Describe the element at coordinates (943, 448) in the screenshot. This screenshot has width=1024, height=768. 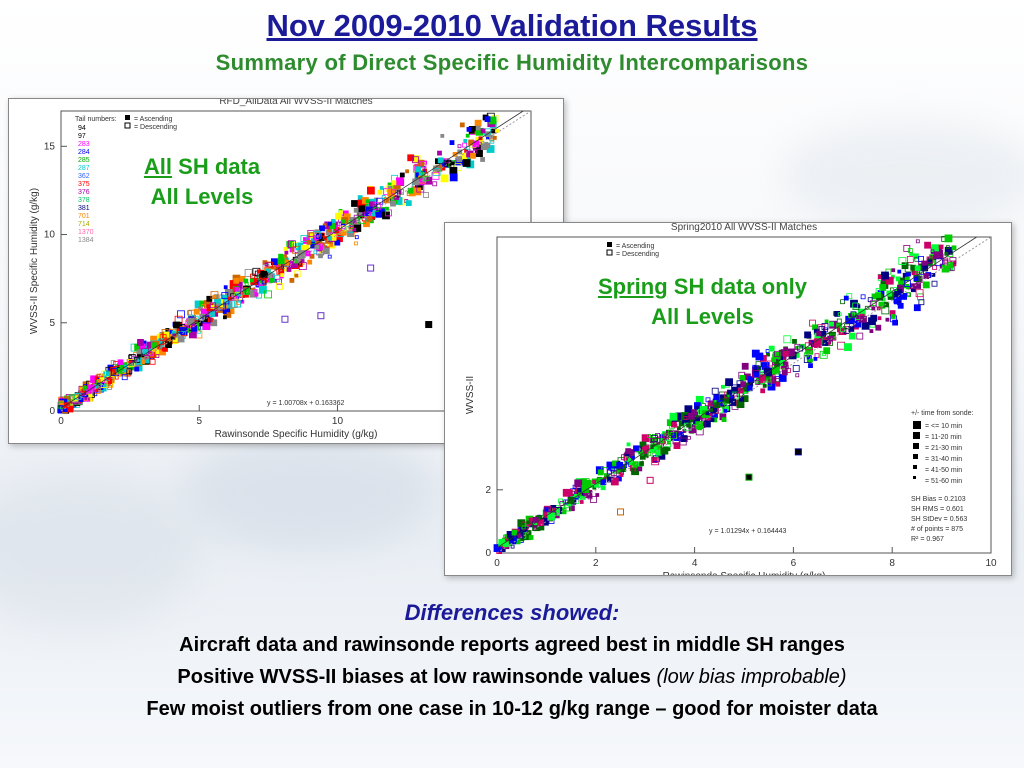
I see `time-bin-label-2: = 21-30 min` at that location.